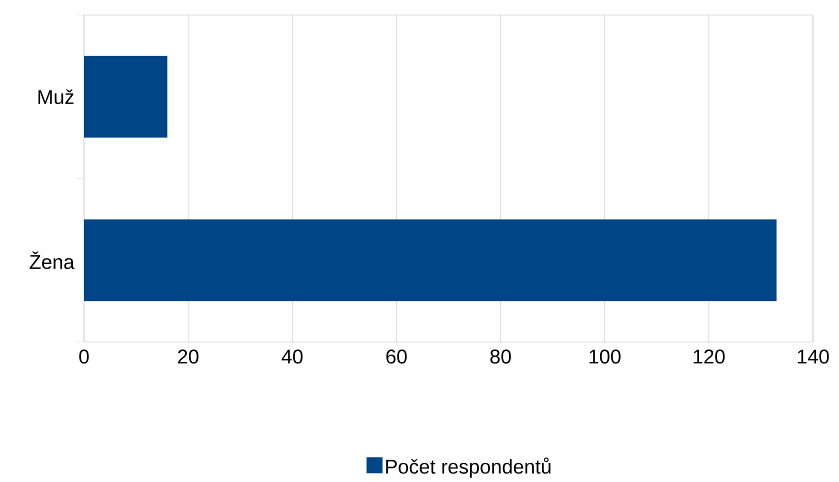  I want to click on x-tick-label: 40, so click(292, 357).